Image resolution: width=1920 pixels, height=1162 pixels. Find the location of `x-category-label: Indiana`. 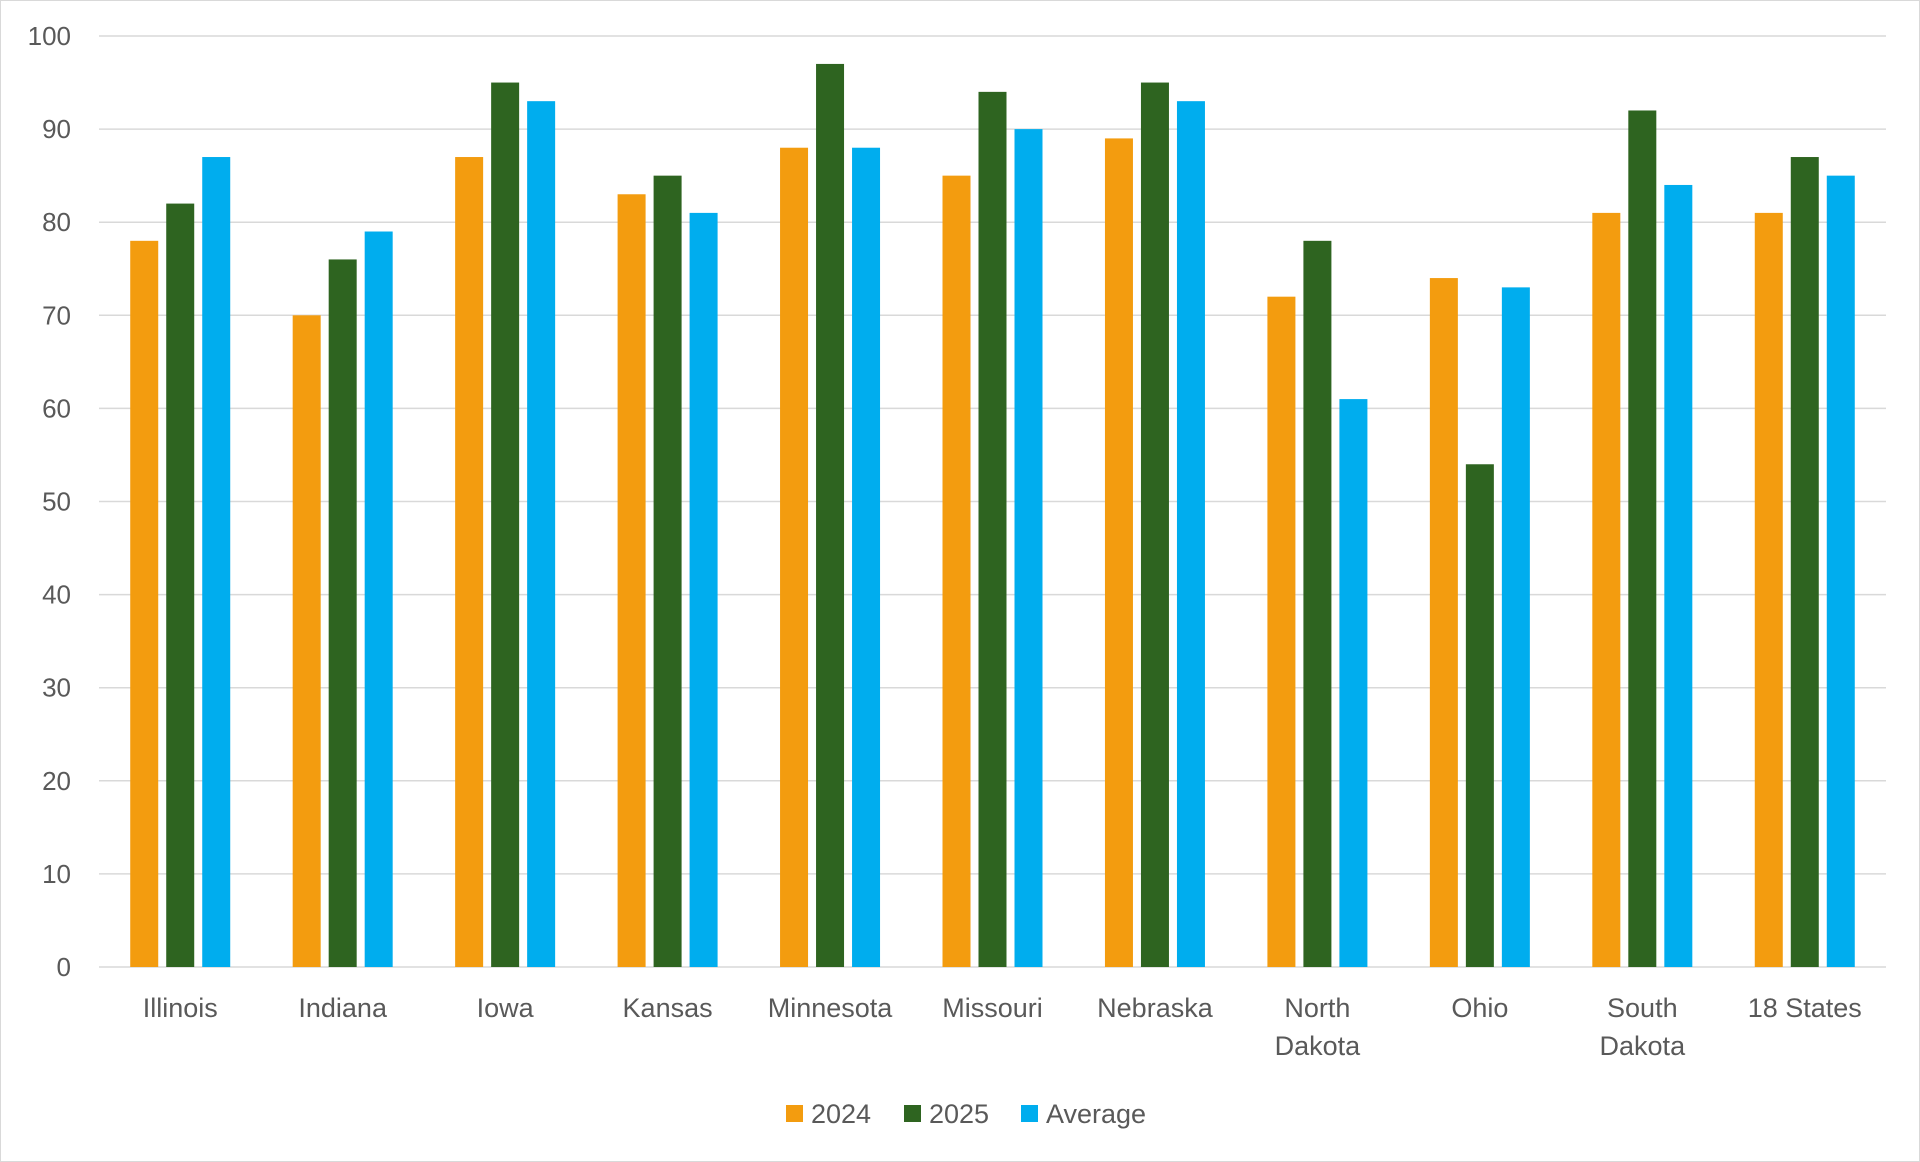

x-category-label: Indiana is located at coordinates (343, 1008).